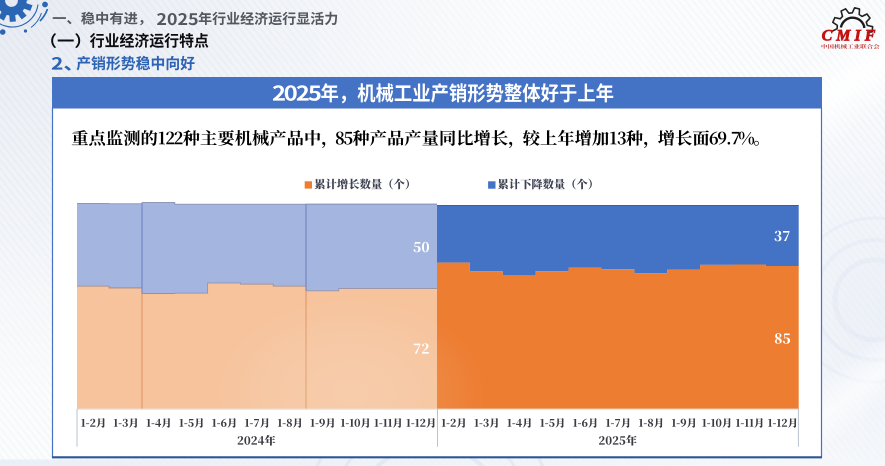  I want to click on svg-text: CMIF, so click(851, 36).